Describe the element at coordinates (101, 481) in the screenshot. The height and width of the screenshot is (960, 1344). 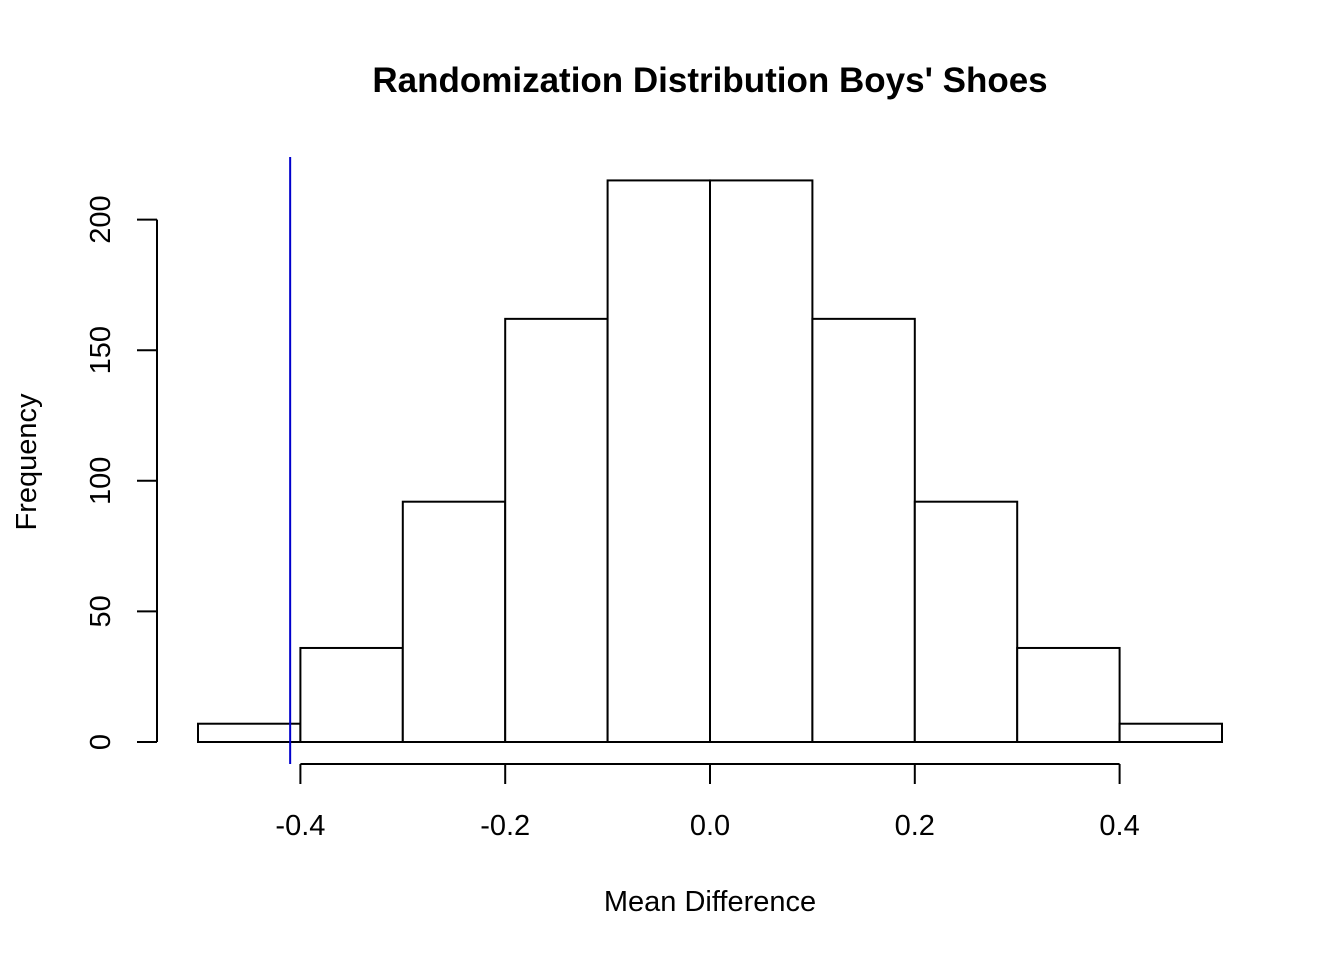
I see `y-tick-label: 100` at that location.